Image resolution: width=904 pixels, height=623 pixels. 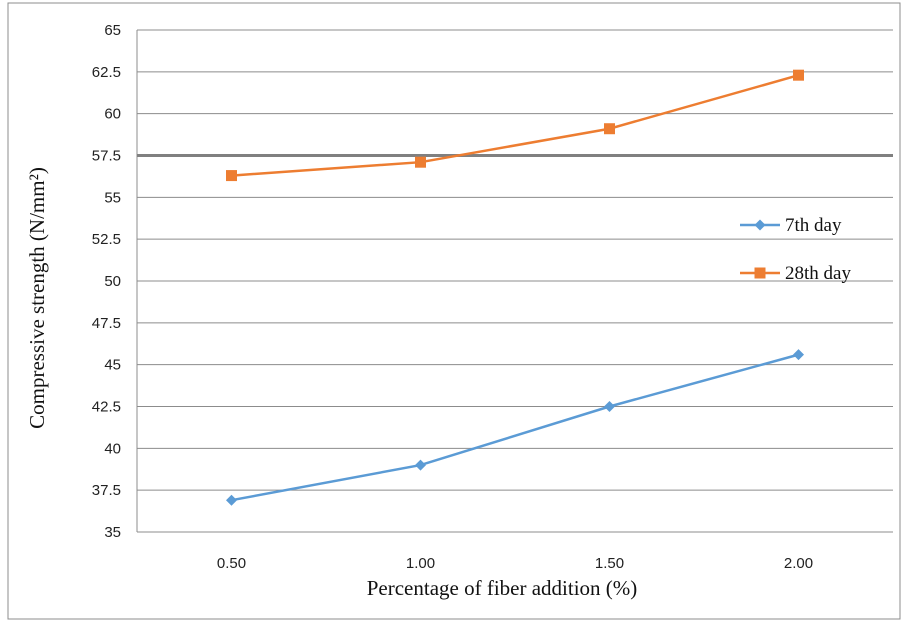 I want to click on x-tick-labels: 0.50 1.00 1.50 2.00, so click(x=515, y=563).